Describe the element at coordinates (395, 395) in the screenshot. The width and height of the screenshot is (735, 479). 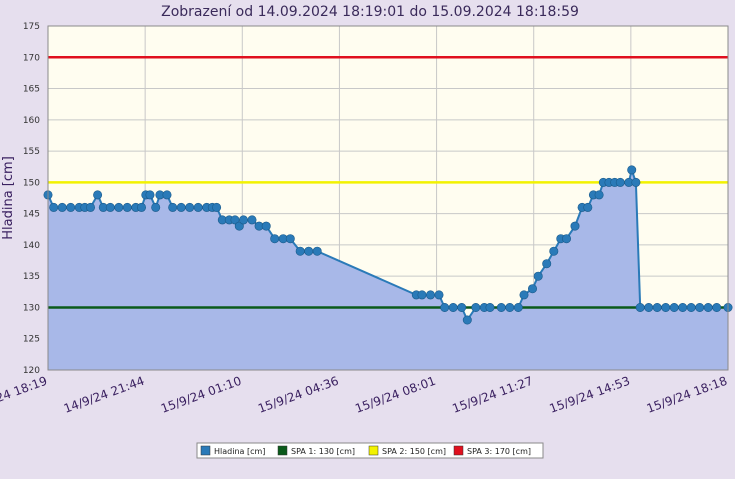
I see `x-tick-label: 15/9/24 08:01` at that location.